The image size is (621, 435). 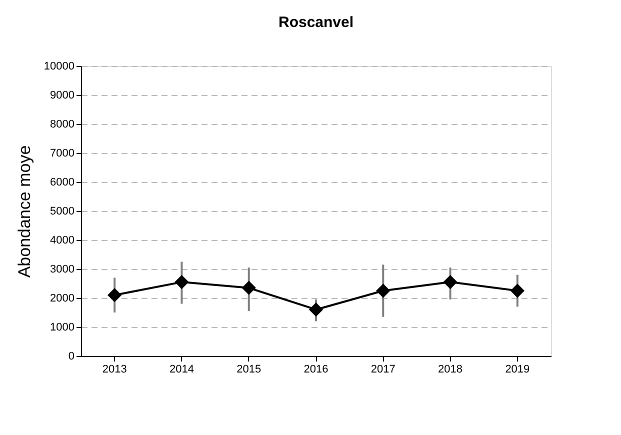 I want to click on x-tick-label: 2015, so click(x=249, y=370).